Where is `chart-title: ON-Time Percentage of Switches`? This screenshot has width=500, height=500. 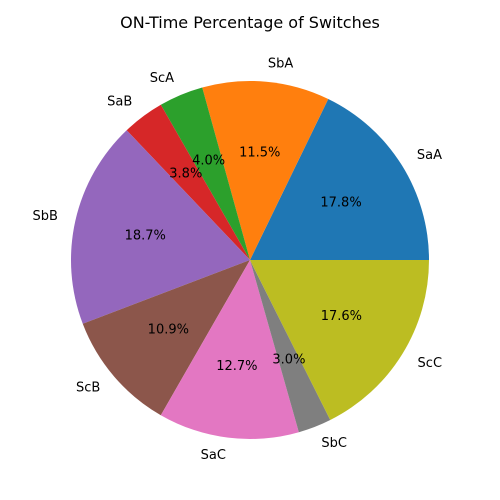
chart-title: ON-Time Percentage of Switches is located at coordinates (250, 22).